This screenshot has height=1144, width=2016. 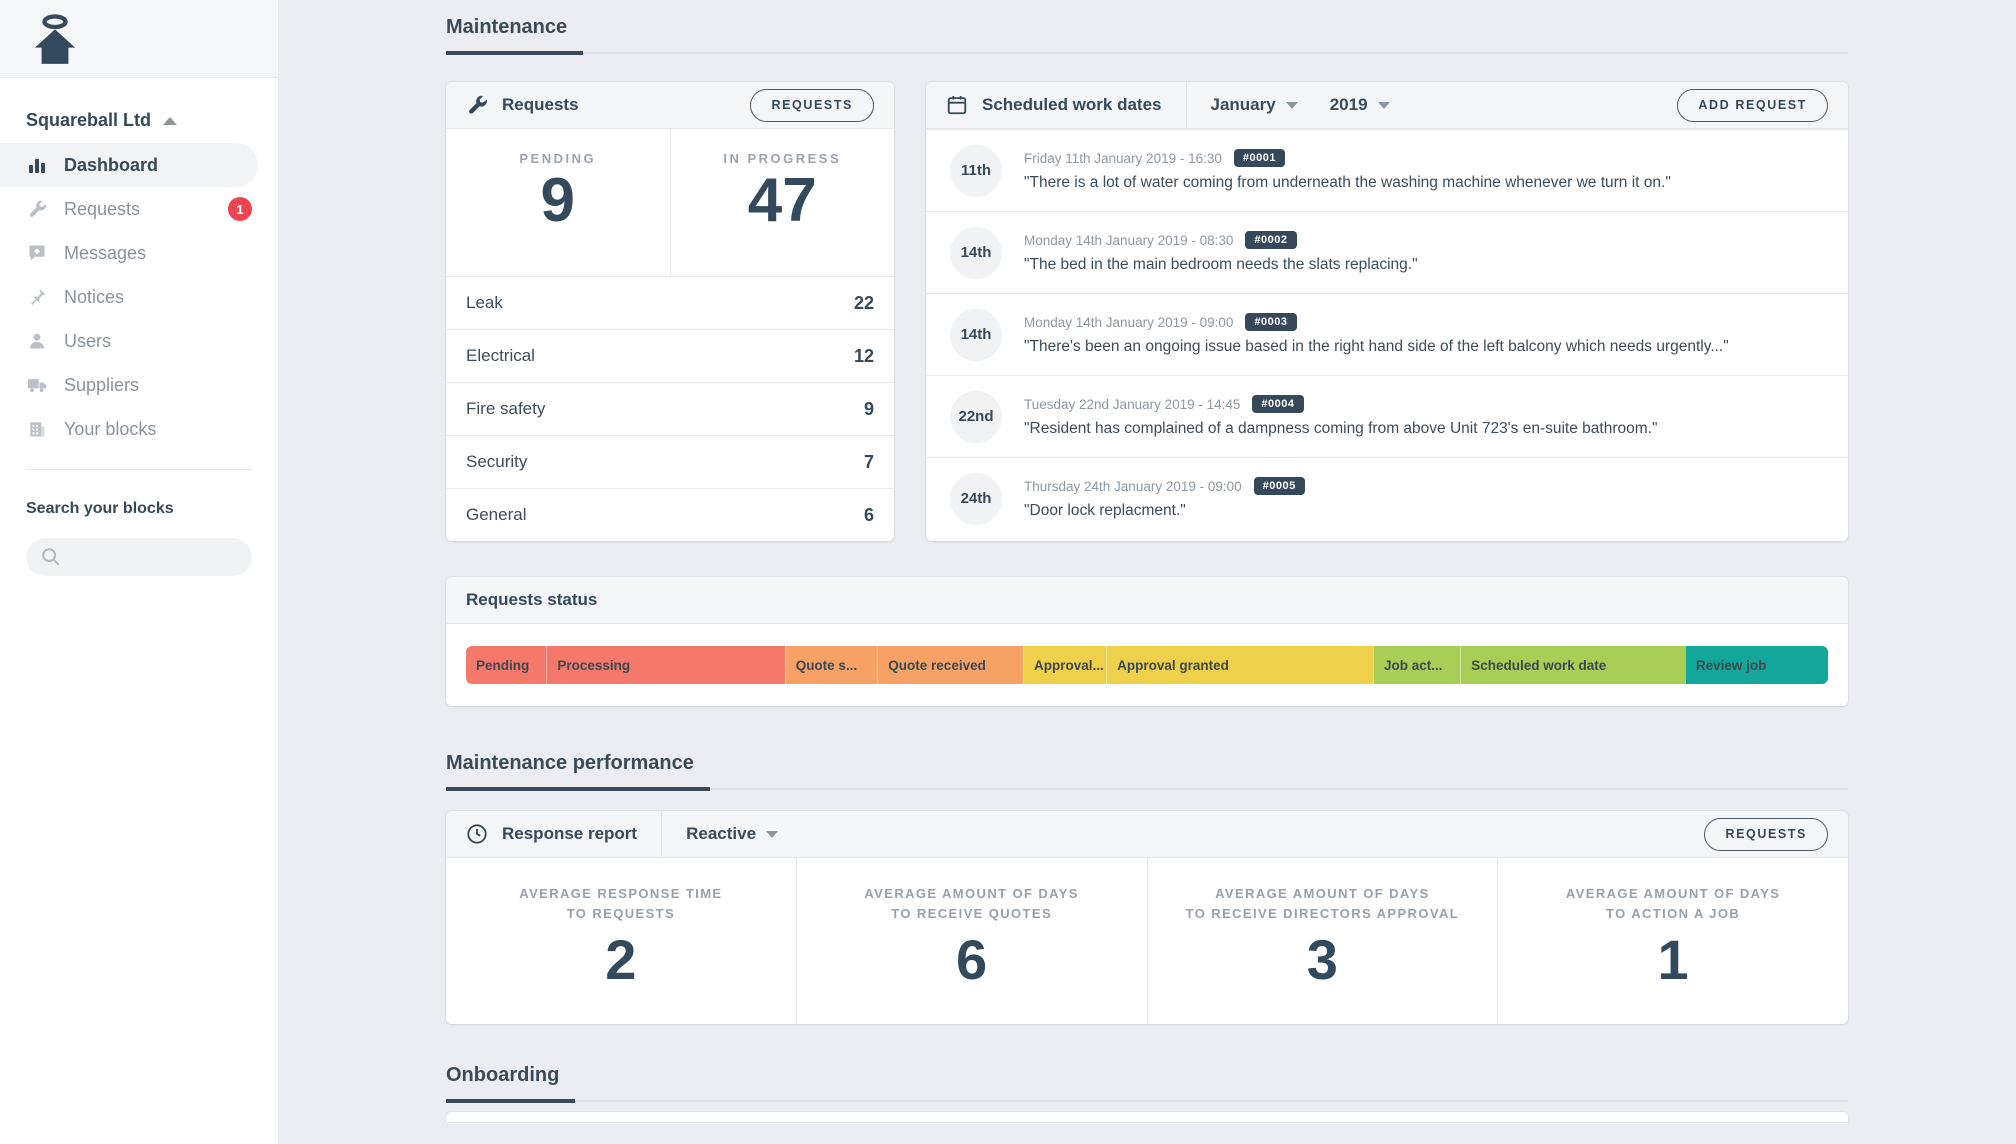 I want to click on clock-icon, so click(x=477, y=834).